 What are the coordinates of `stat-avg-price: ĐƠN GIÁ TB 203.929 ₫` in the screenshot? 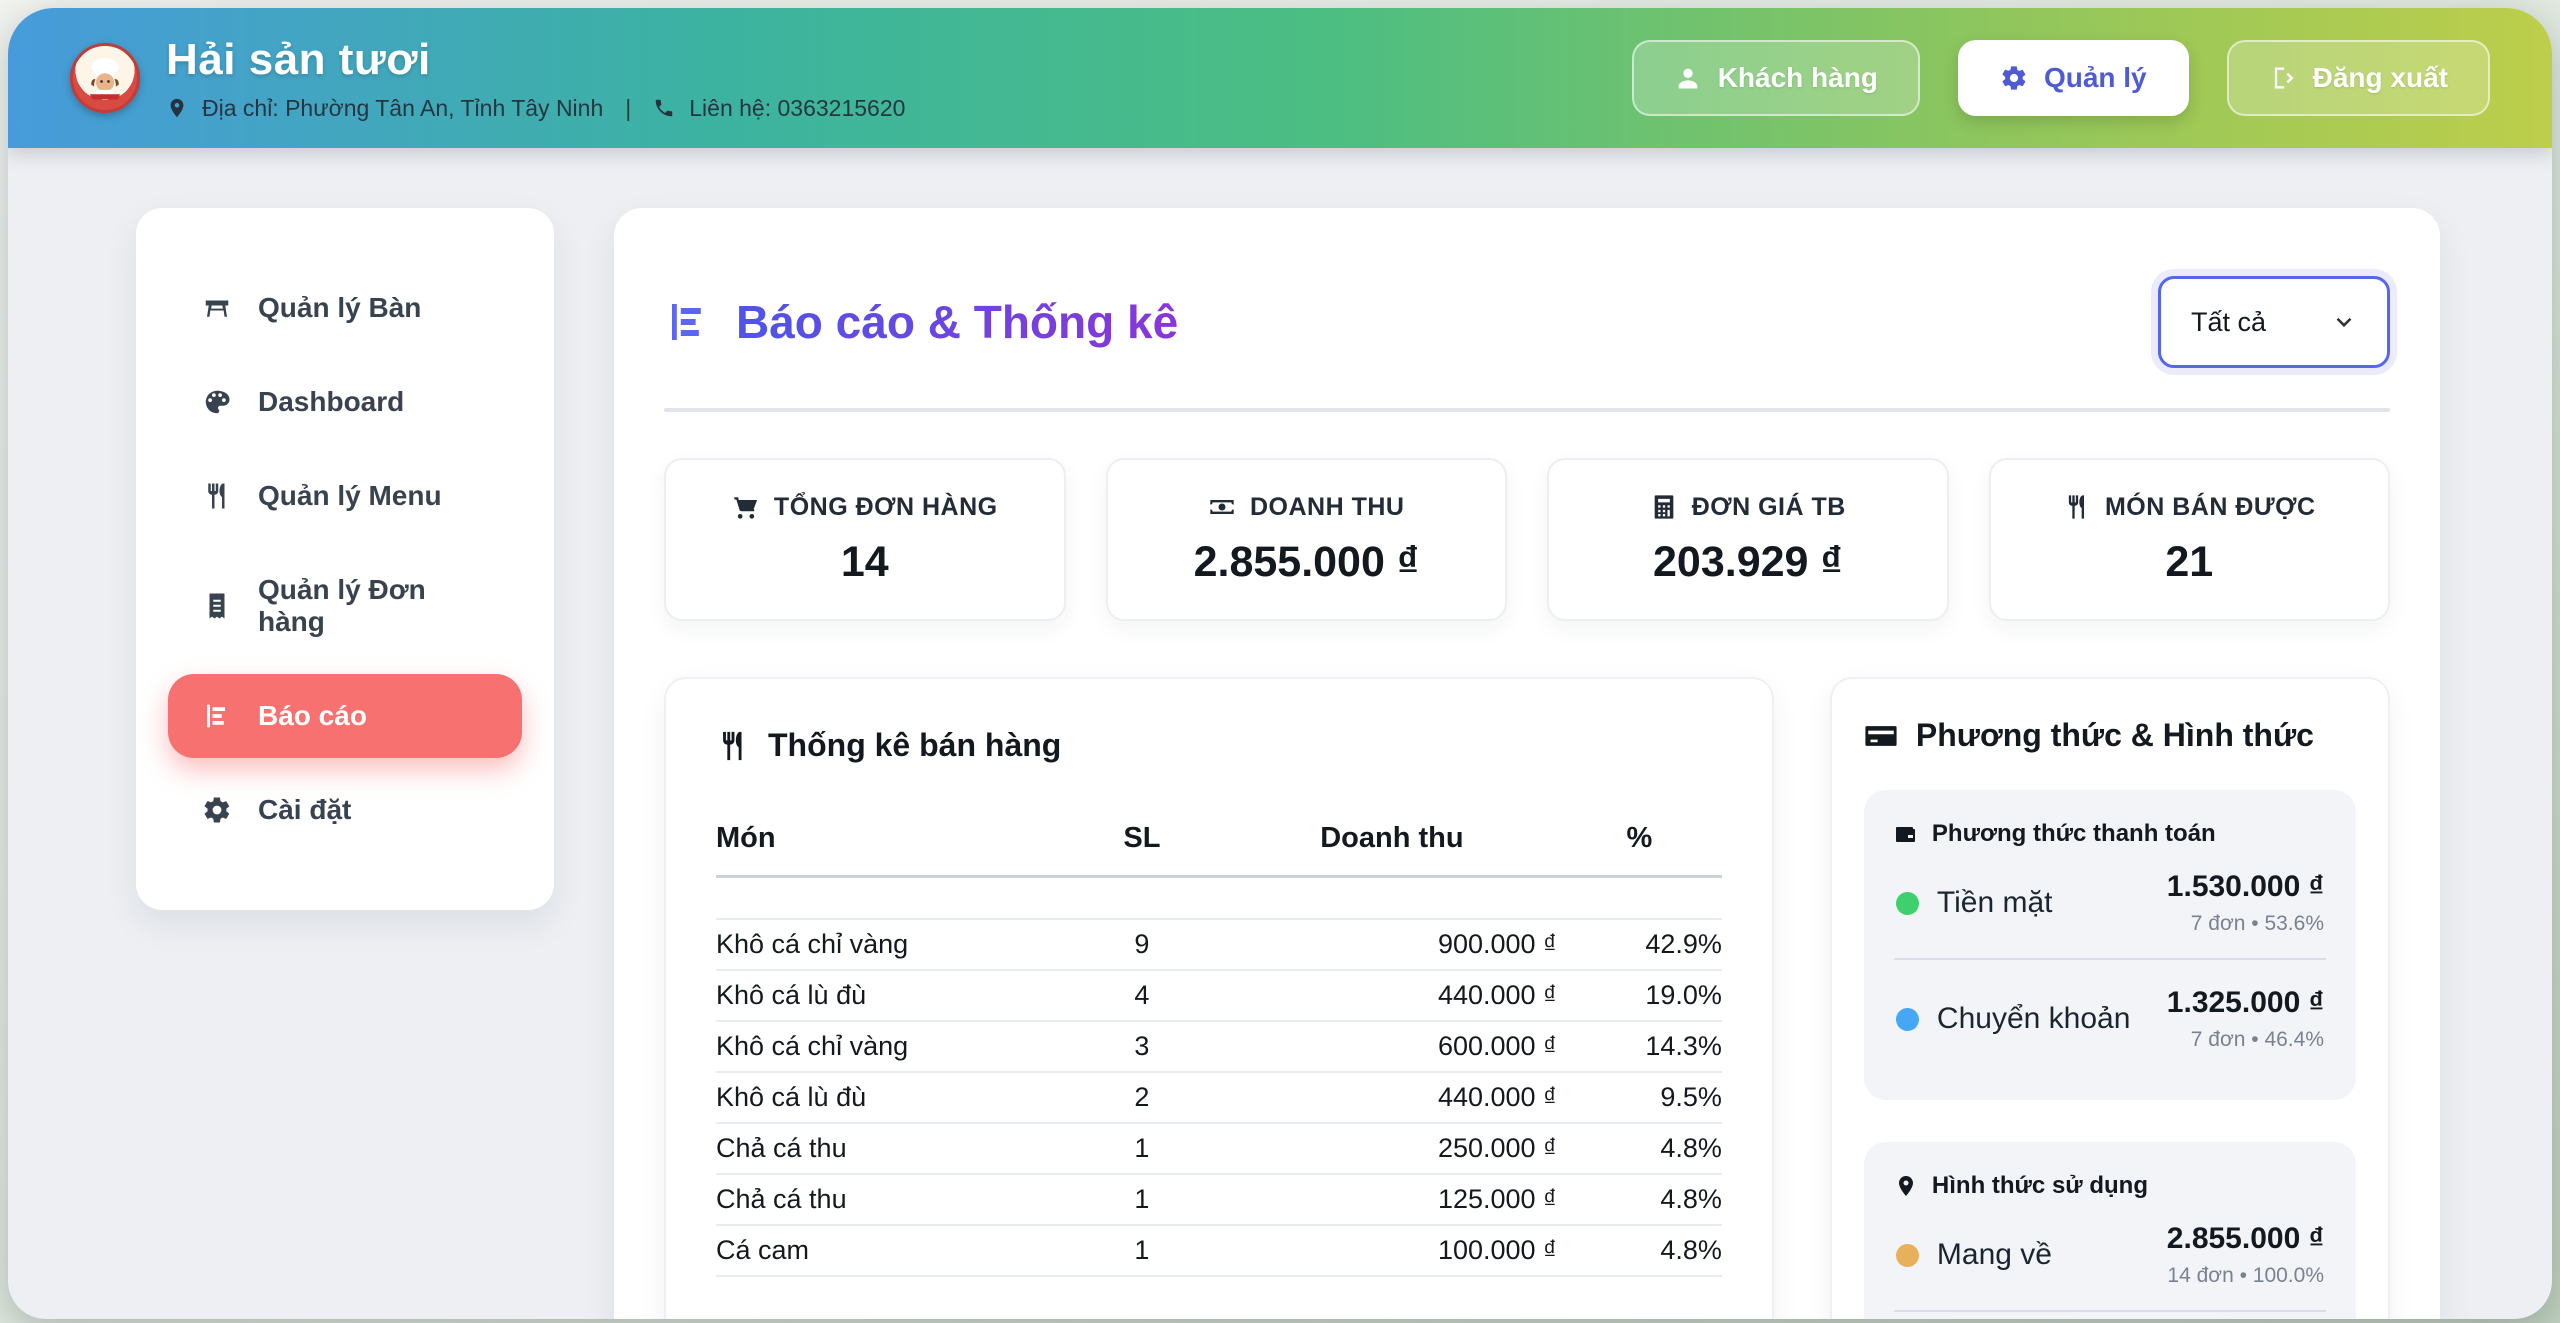 It's located at (1748, 539).